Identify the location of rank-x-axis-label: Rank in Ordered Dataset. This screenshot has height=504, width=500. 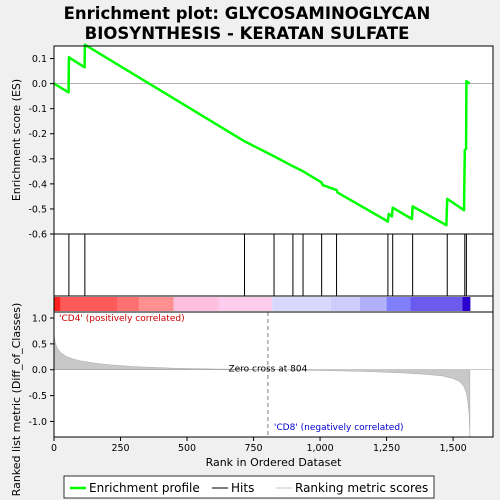
(274, 462).